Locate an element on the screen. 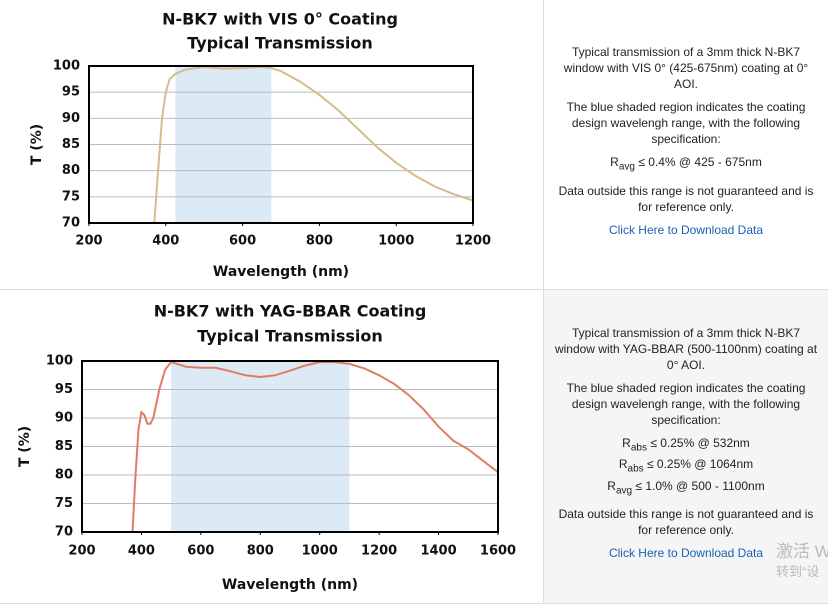  spec-line: Rabs ≤ 0.25% @ 1064nm is located at coordinates (686, 466).